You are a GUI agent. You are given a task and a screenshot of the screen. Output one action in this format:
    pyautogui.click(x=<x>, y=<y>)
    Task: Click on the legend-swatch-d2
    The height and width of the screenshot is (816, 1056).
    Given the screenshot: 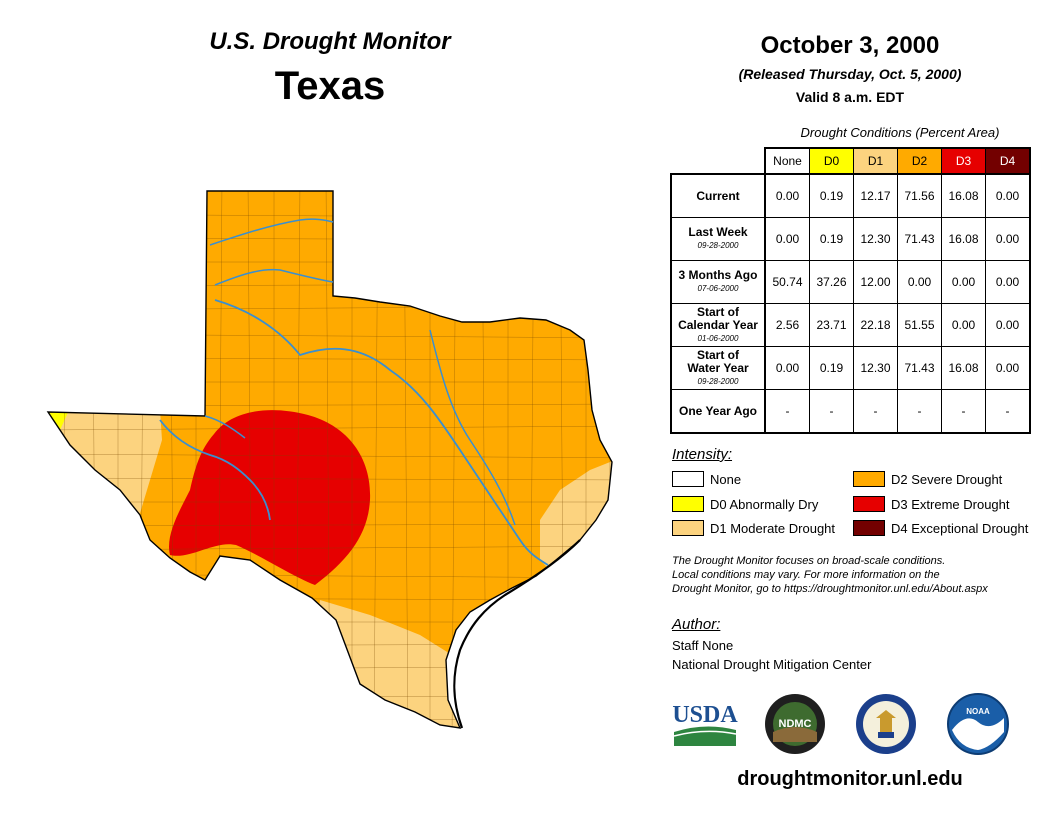 What is the action you would take?
    pyautogui.click(x=869, y=479)
    